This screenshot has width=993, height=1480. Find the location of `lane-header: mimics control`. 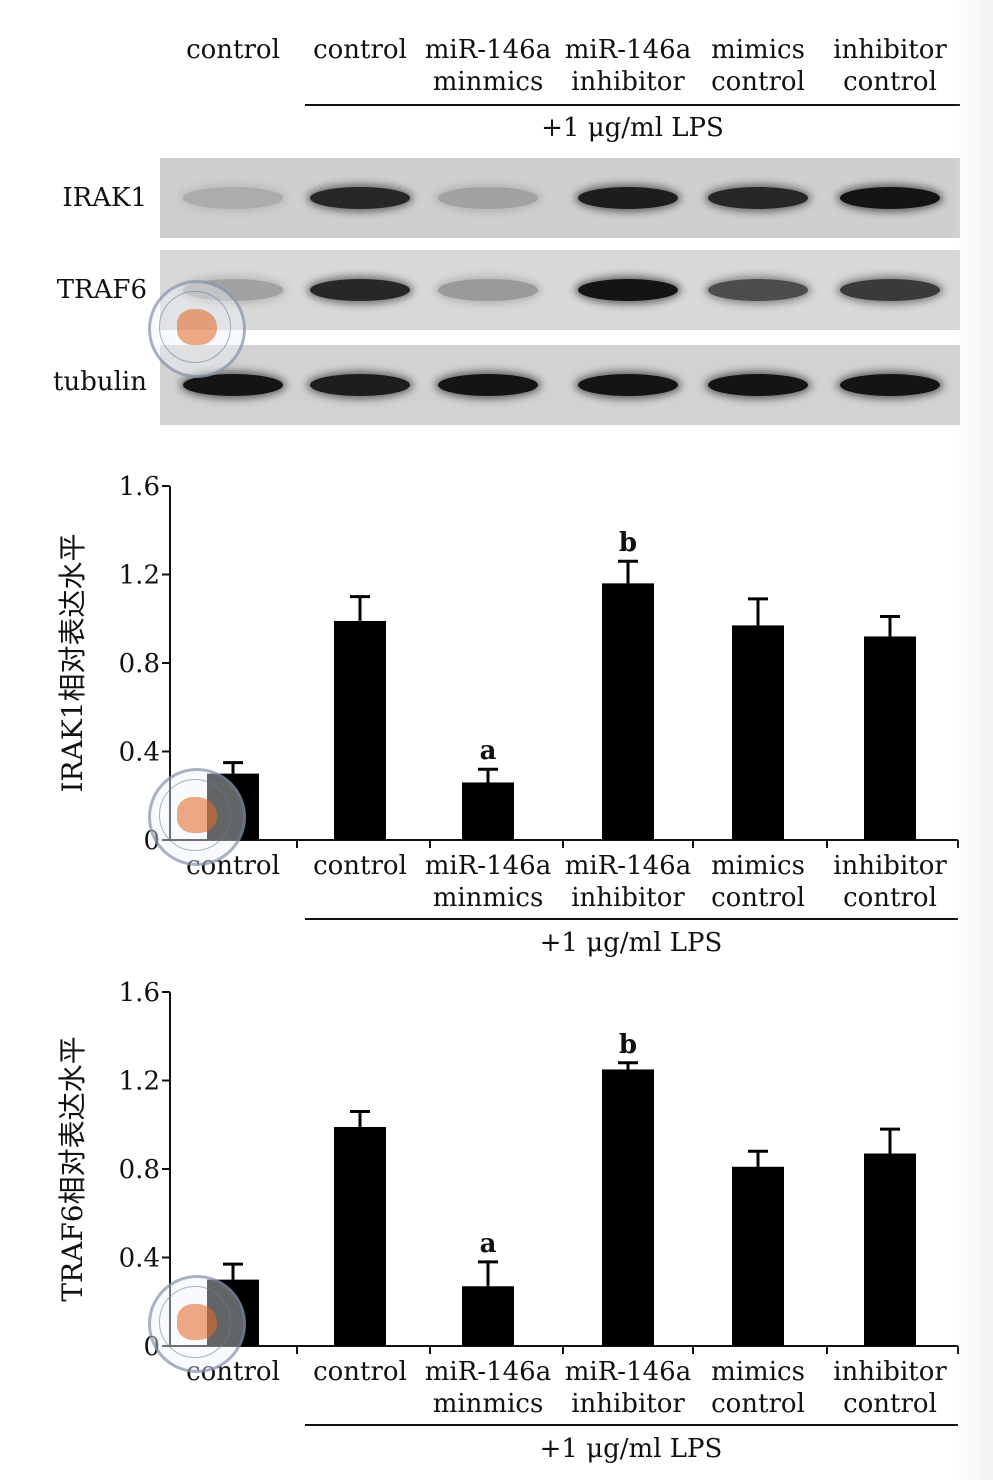

lane-header: mimics control is located at coordinates (758, 66).